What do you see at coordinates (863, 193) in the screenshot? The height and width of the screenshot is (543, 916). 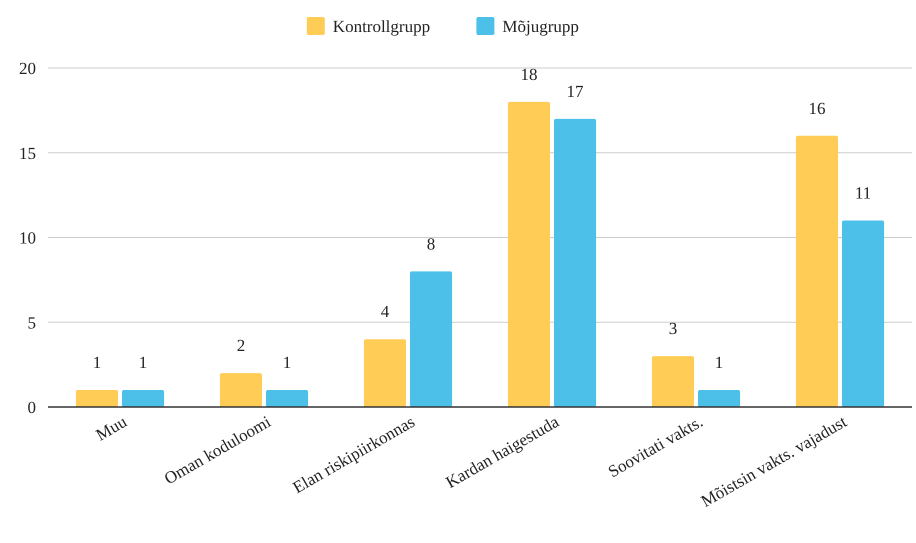 I see `data-label: 11` at bounding box center [863, 193].